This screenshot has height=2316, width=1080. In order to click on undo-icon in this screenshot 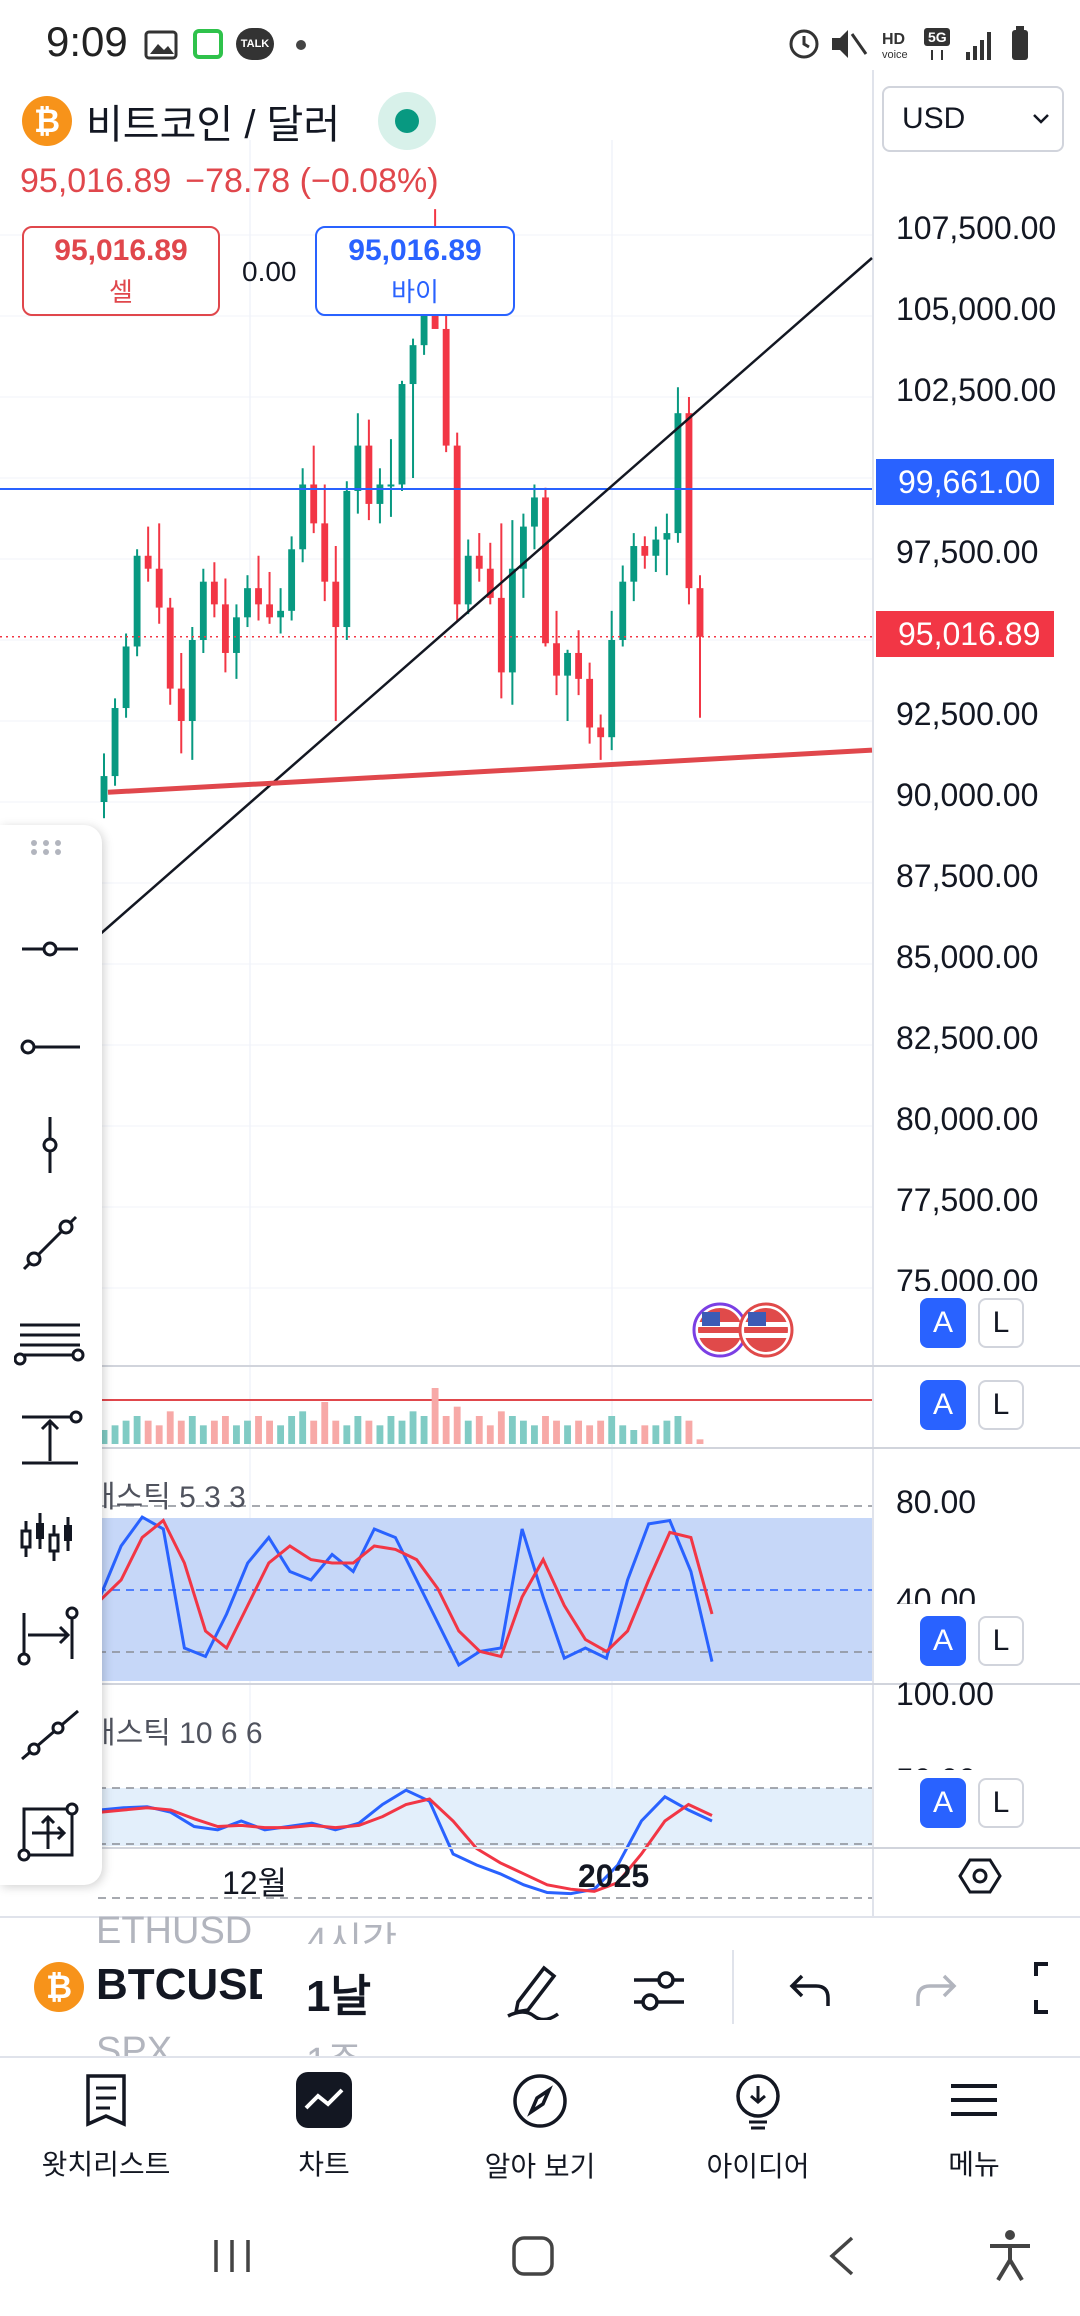, I will do `click(810, 1990)`.